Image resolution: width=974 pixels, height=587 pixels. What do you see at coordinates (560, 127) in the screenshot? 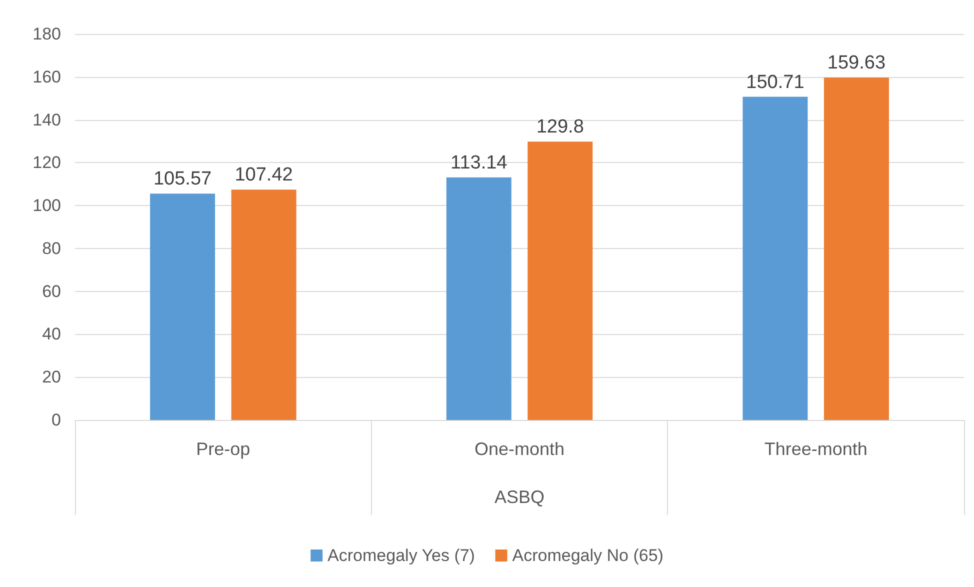
I see `data-label: 129.8` at bounding box center [560, 127].